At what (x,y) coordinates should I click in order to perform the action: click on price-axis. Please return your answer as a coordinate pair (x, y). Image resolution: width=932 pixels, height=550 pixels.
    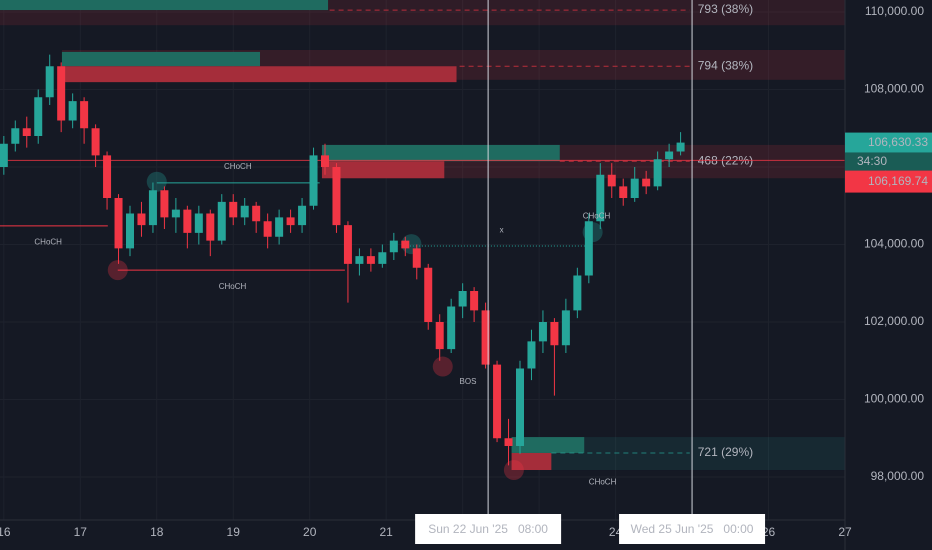
    Looking at the image, I should click on (888, 275).